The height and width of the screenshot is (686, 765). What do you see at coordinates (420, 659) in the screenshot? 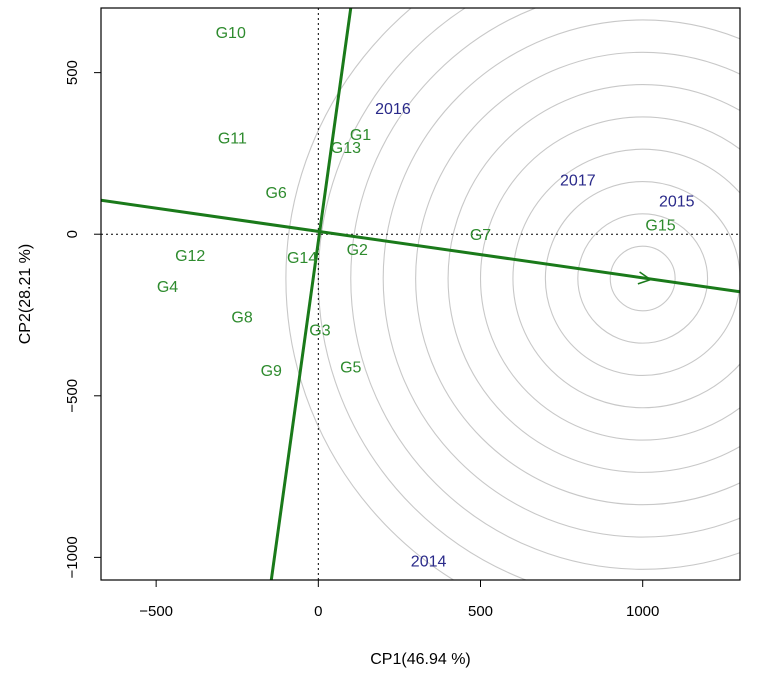
I see `x-axis-title: CP1(46.94 %)` at bounding box center [420, 659].